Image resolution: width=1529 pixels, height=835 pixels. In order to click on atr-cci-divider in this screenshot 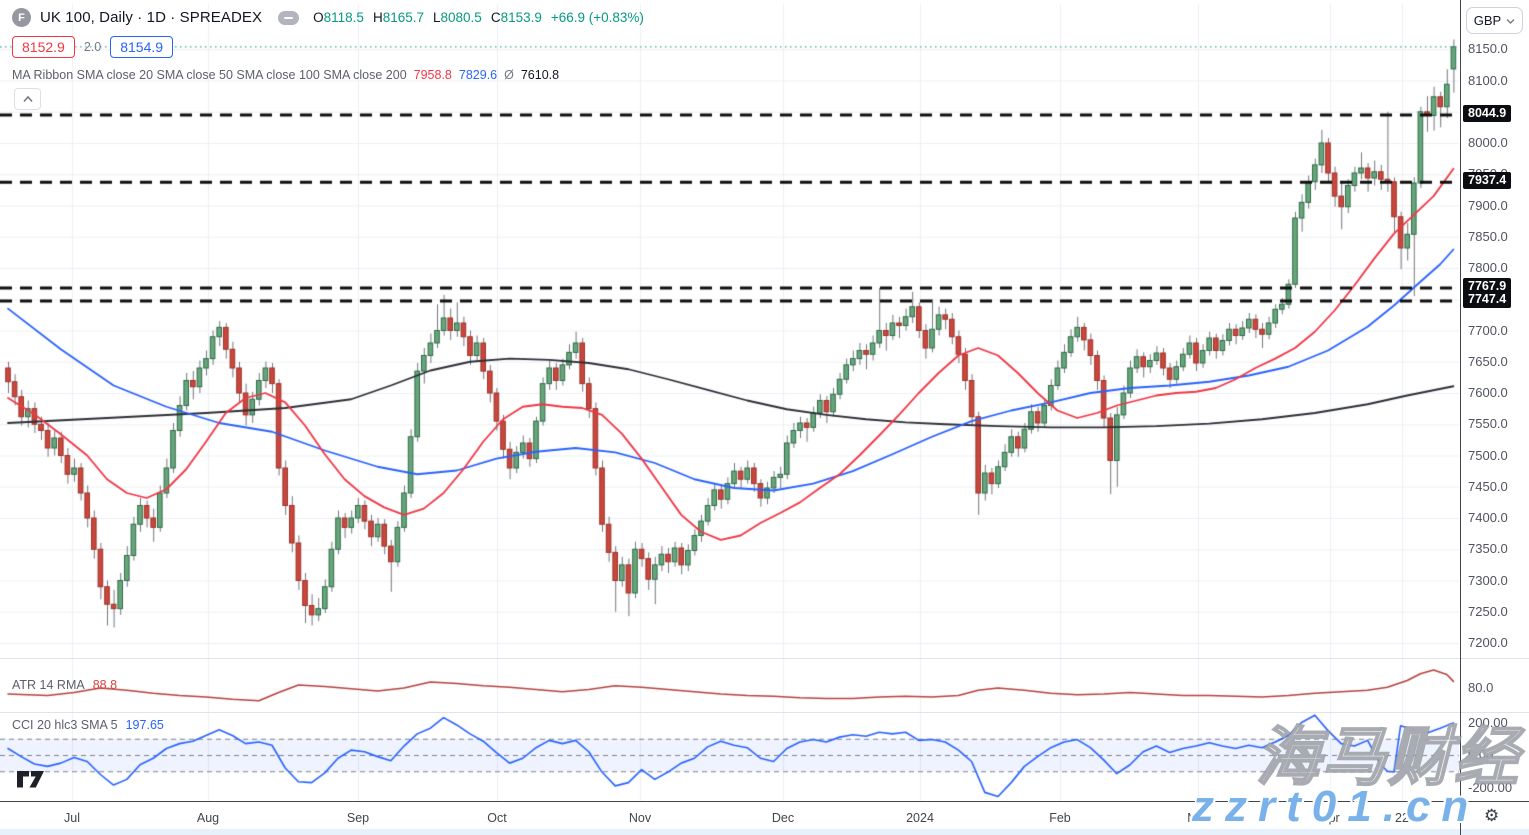, I will do `click(764, 712)`.